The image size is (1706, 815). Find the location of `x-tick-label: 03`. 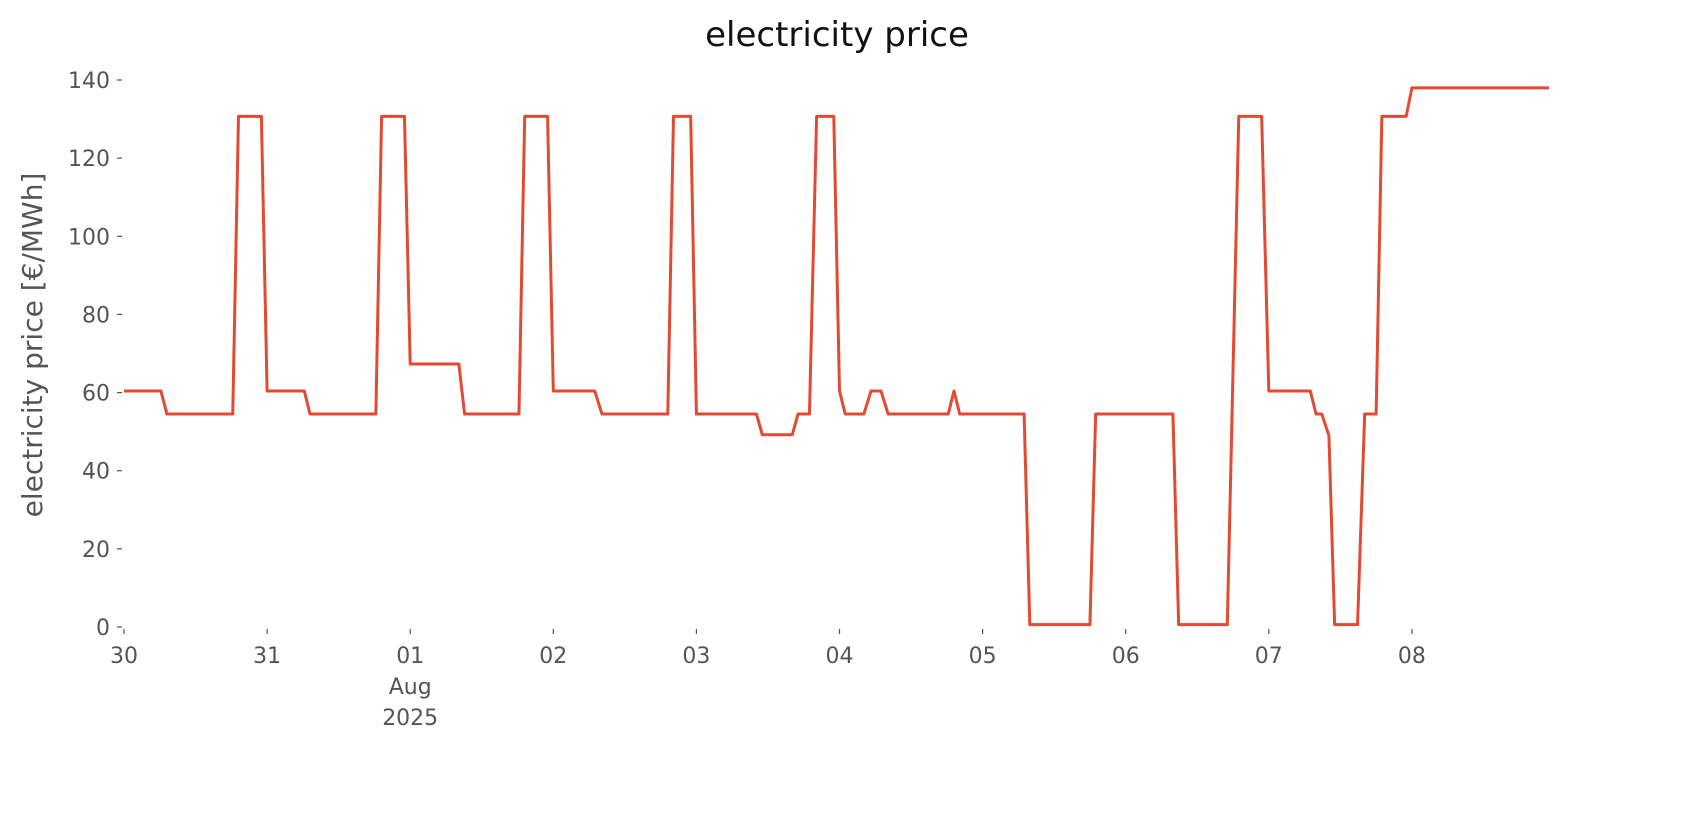

x-tick-label: 03 is located at coordinates (696, 656).